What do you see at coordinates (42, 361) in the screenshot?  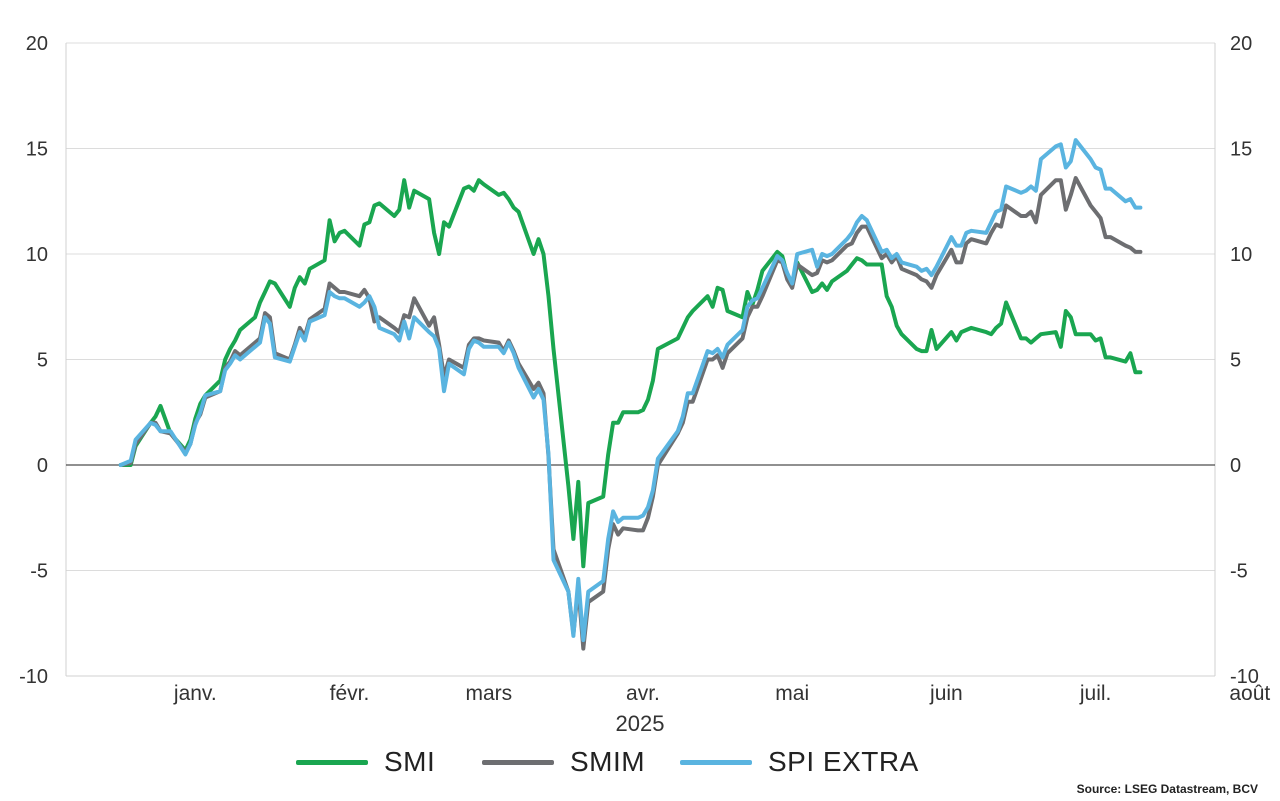 I see `y-tick-label-left: 5` at bounding box center [42, 361].